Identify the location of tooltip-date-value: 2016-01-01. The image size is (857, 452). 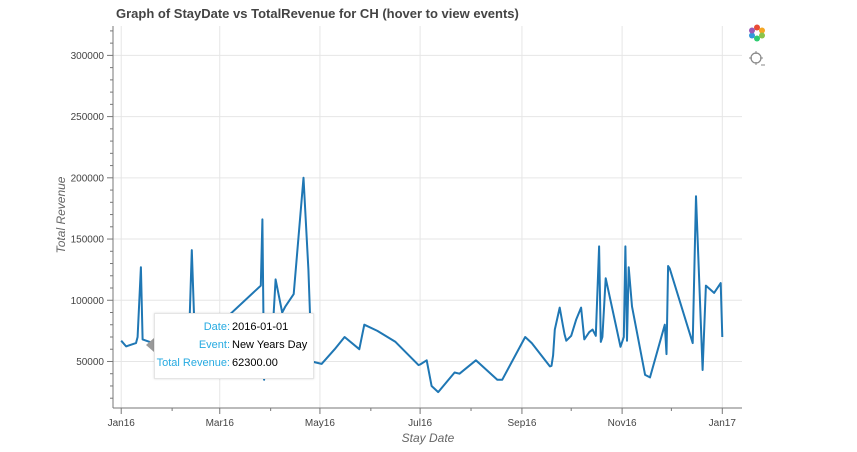
(260, 327).